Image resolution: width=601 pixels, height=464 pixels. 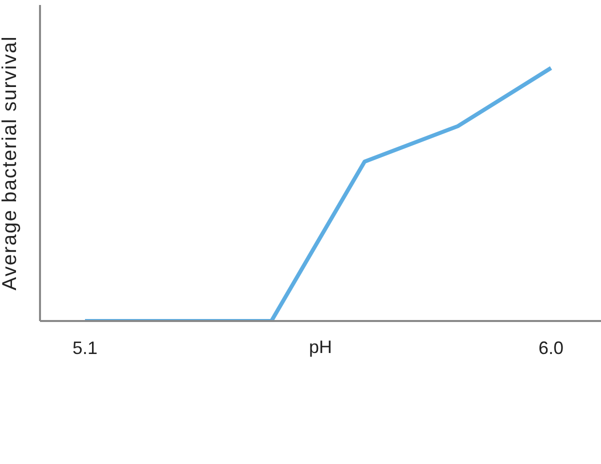 I want to click on y-axis-title: Average bacterial survival, so click(x=11, y=163).